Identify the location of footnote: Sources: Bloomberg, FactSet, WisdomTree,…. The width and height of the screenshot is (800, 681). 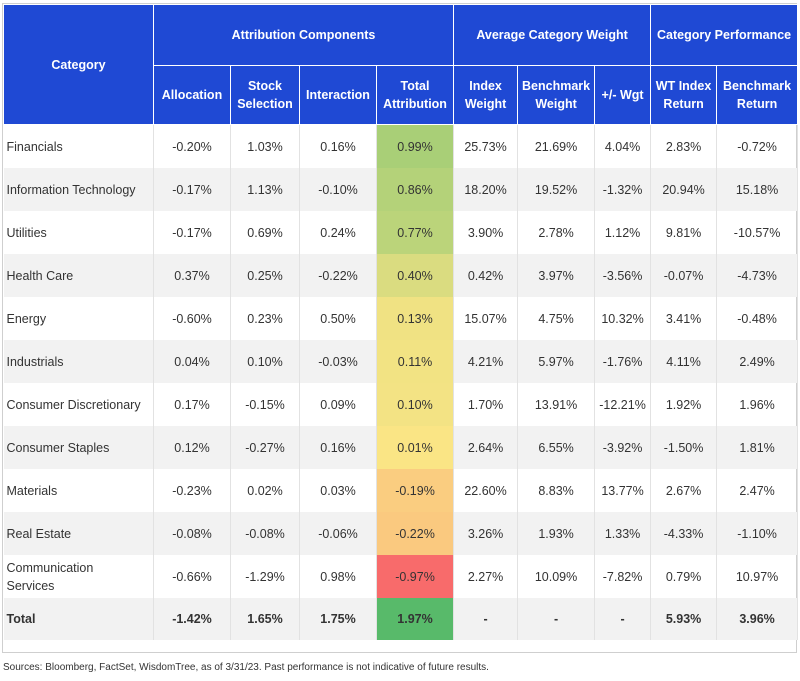
(246, 667).